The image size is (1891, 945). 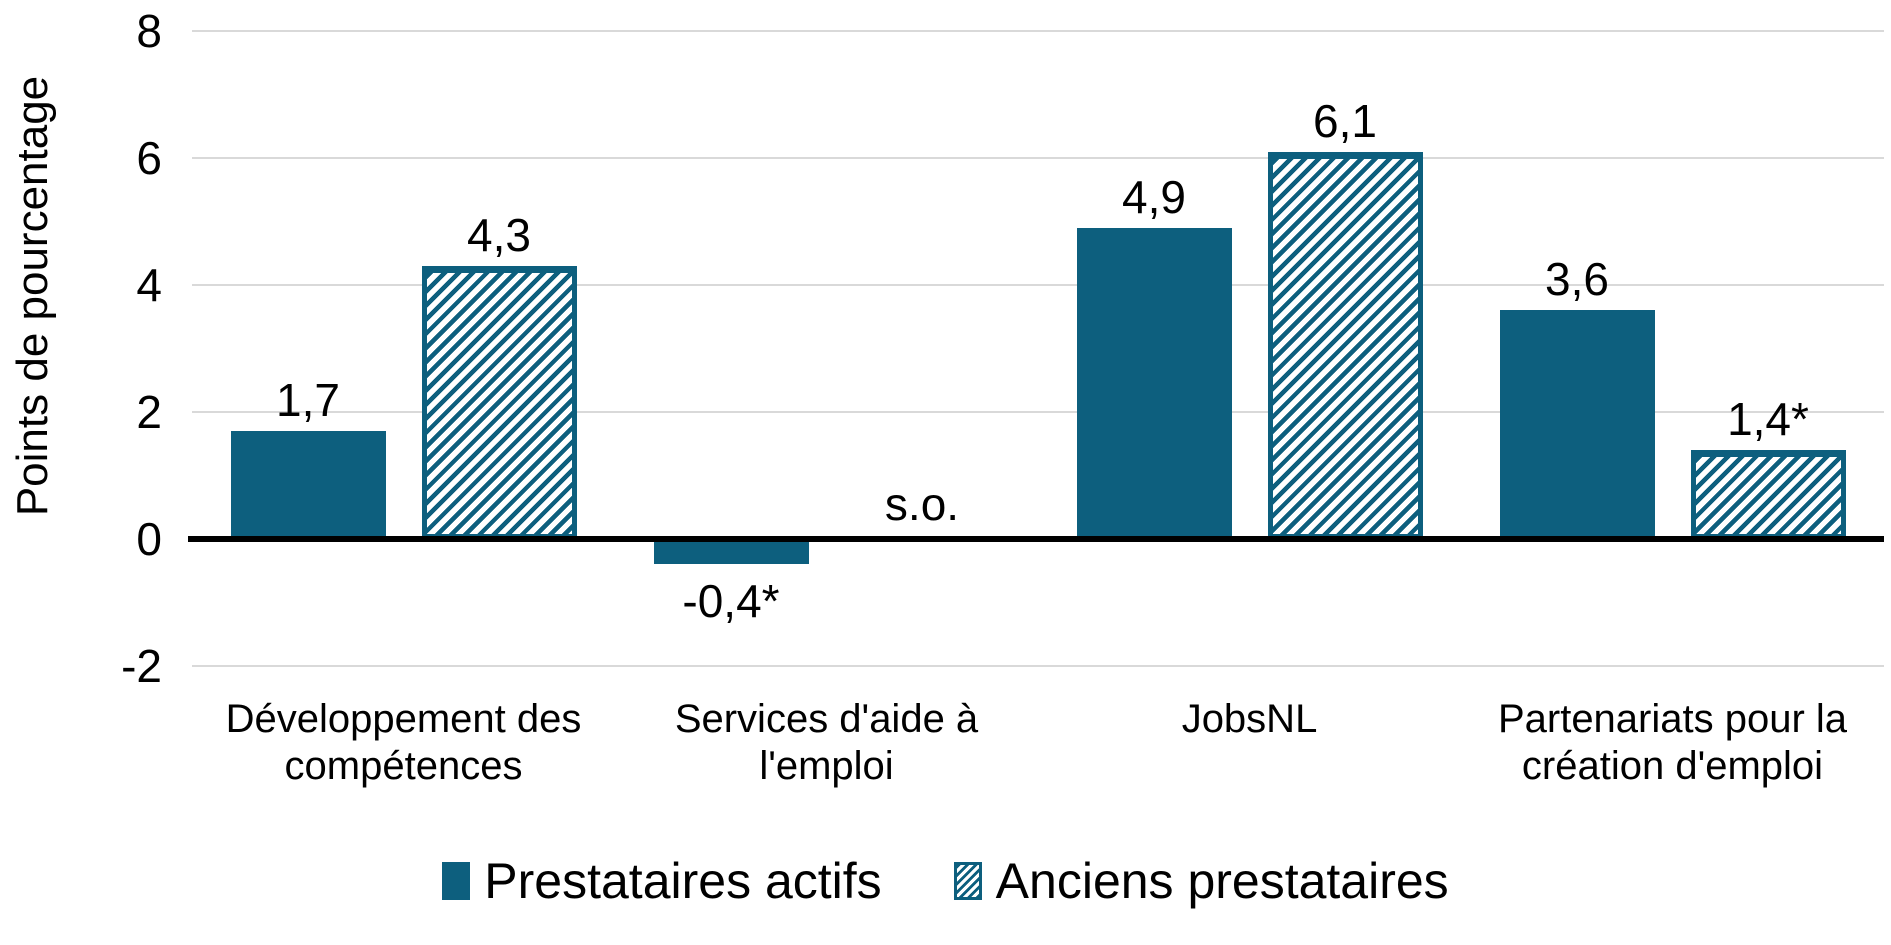 What do you see at coordinates (149, 158) in the screenshot?
I see `y-tick-label: 6` at bounding box center [149, 158].